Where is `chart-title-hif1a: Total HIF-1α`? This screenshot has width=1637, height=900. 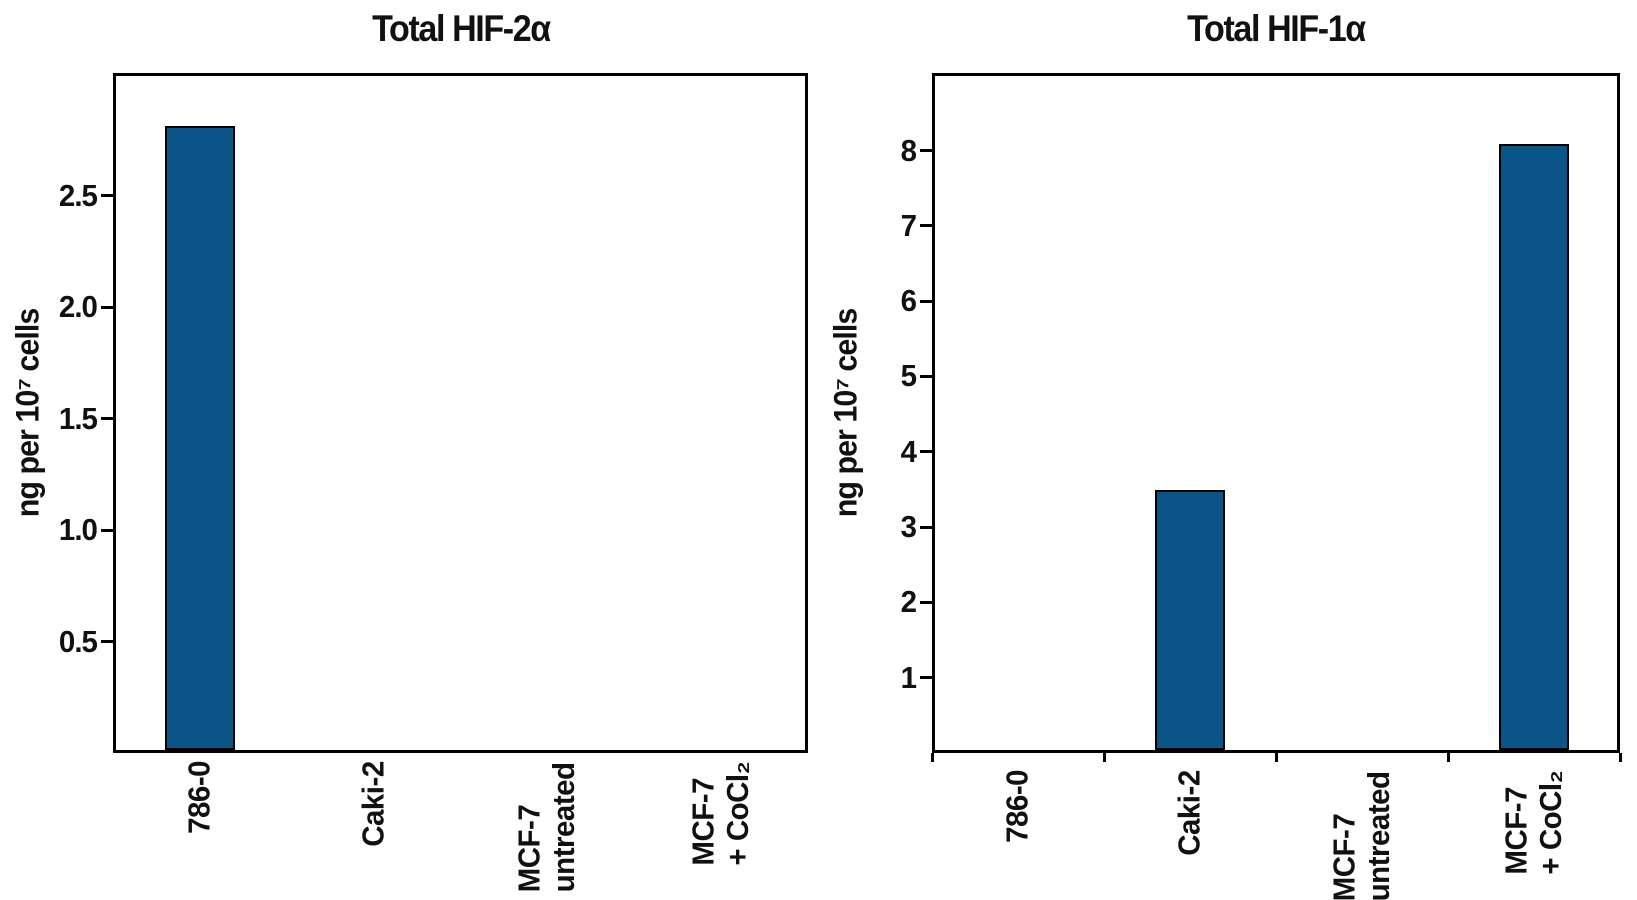 chart-title-hif1a: Total HIF-1α is located at coordinates (1276, 28).